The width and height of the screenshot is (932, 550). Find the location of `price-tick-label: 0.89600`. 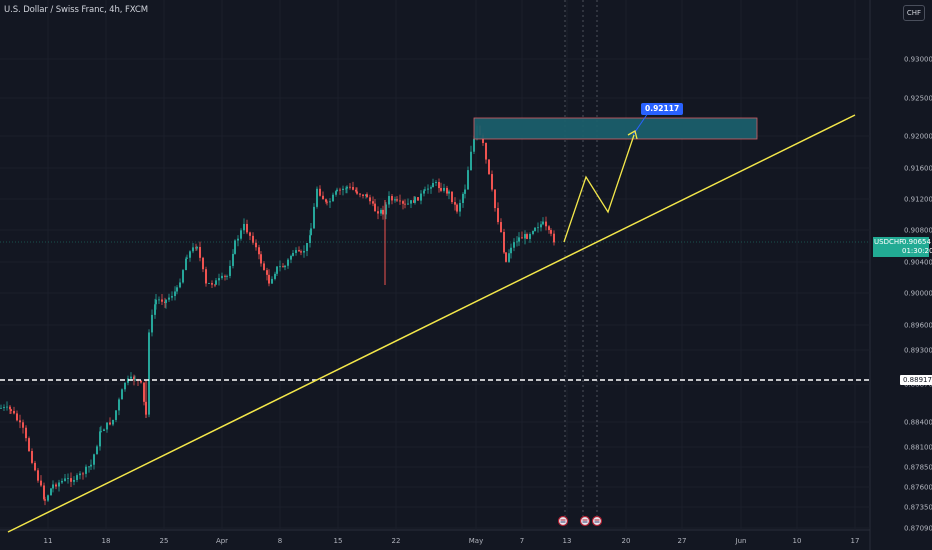

price-tick-label: 0.89600 is located at coordinates (918, 326).